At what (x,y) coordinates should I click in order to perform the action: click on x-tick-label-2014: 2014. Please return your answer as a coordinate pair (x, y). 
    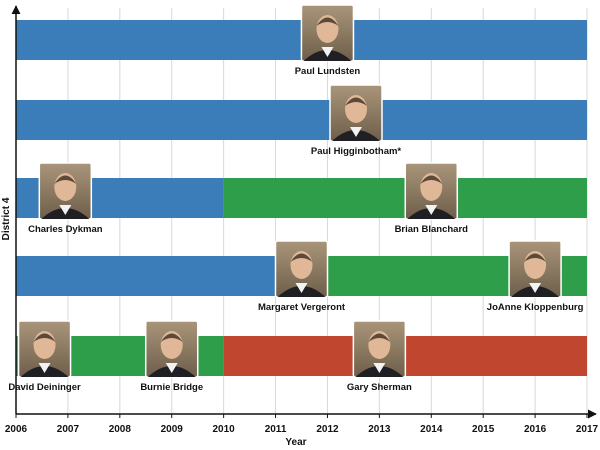
    Looking at the image, I should click on (431, 429).